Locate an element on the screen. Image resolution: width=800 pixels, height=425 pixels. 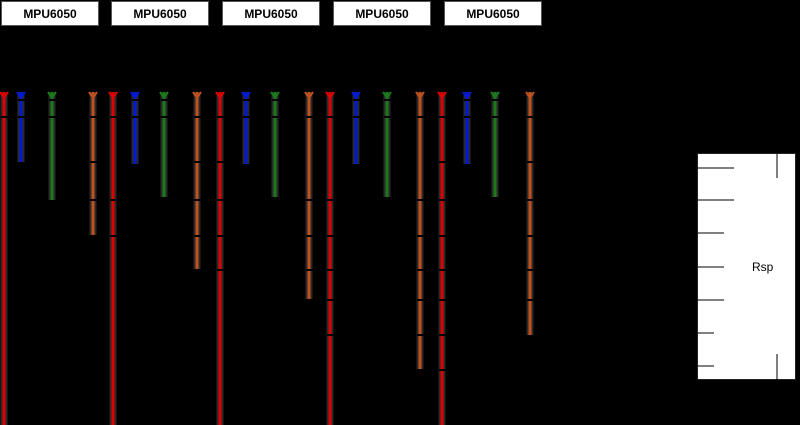
mpu-module-3: MPU6050 is located at coordinates (271, 13).